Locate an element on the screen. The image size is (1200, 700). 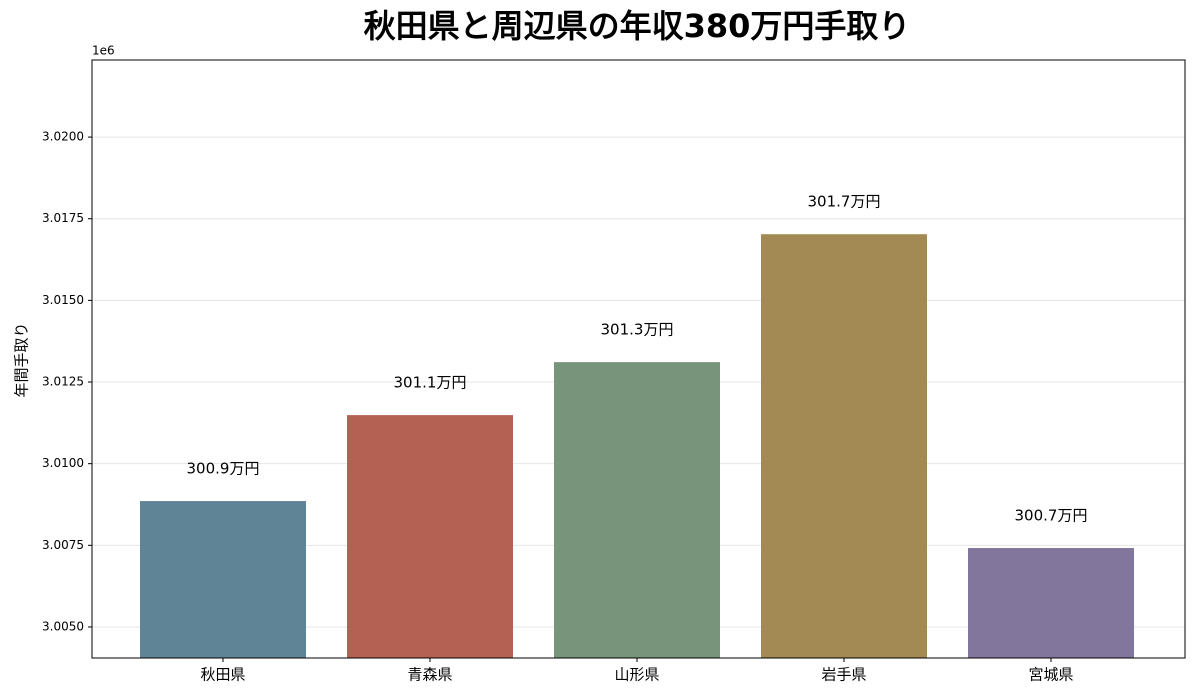
x-tick-label: 岩手県 is located at coordinates (843, 675).